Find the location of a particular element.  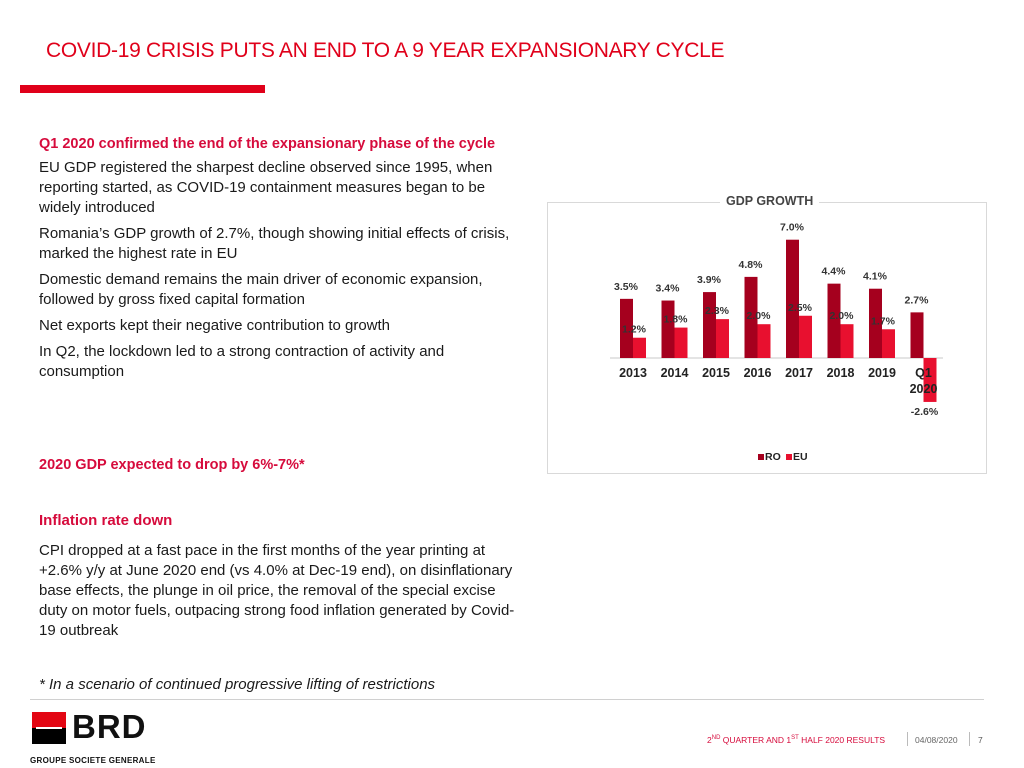

logo-red-block is located at coordinates (49, 720).